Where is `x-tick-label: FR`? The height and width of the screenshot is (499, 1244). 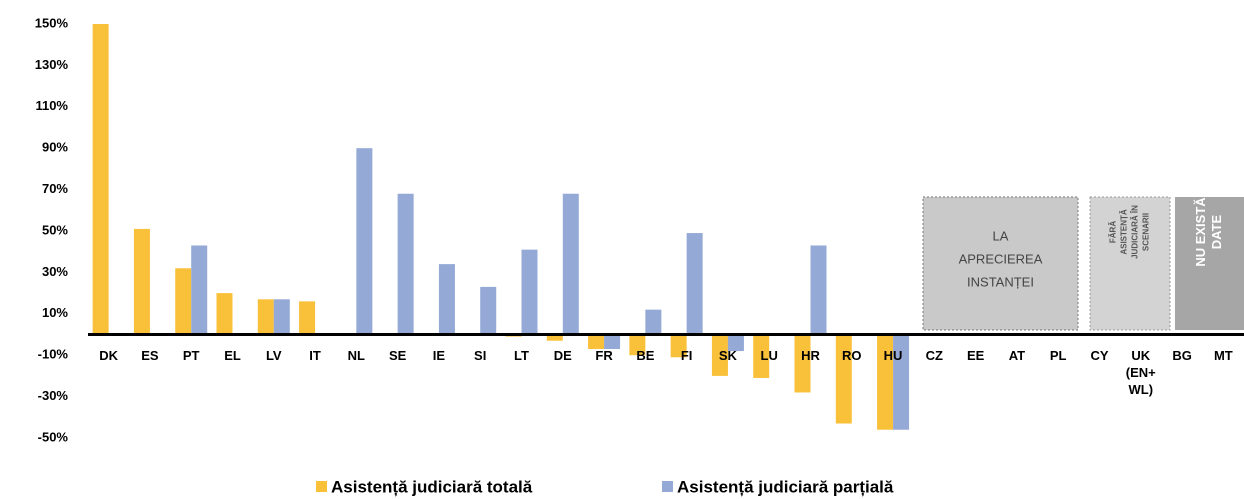
x-tick-label: FR is located at coordinates (604, 355).